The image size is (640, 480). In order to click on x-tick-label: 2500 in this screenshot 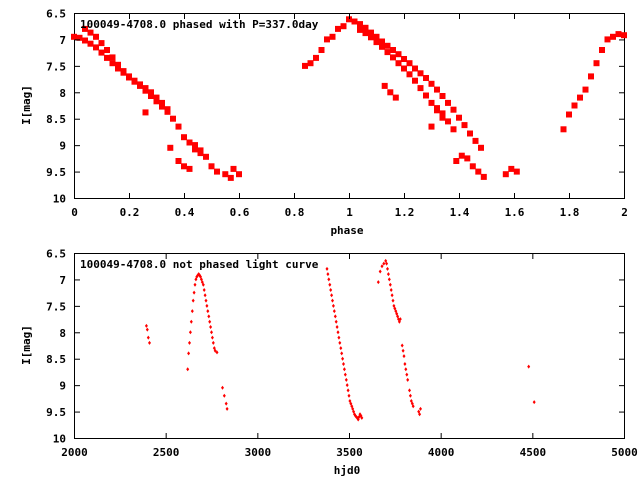, I will do `click(166, 452)`.